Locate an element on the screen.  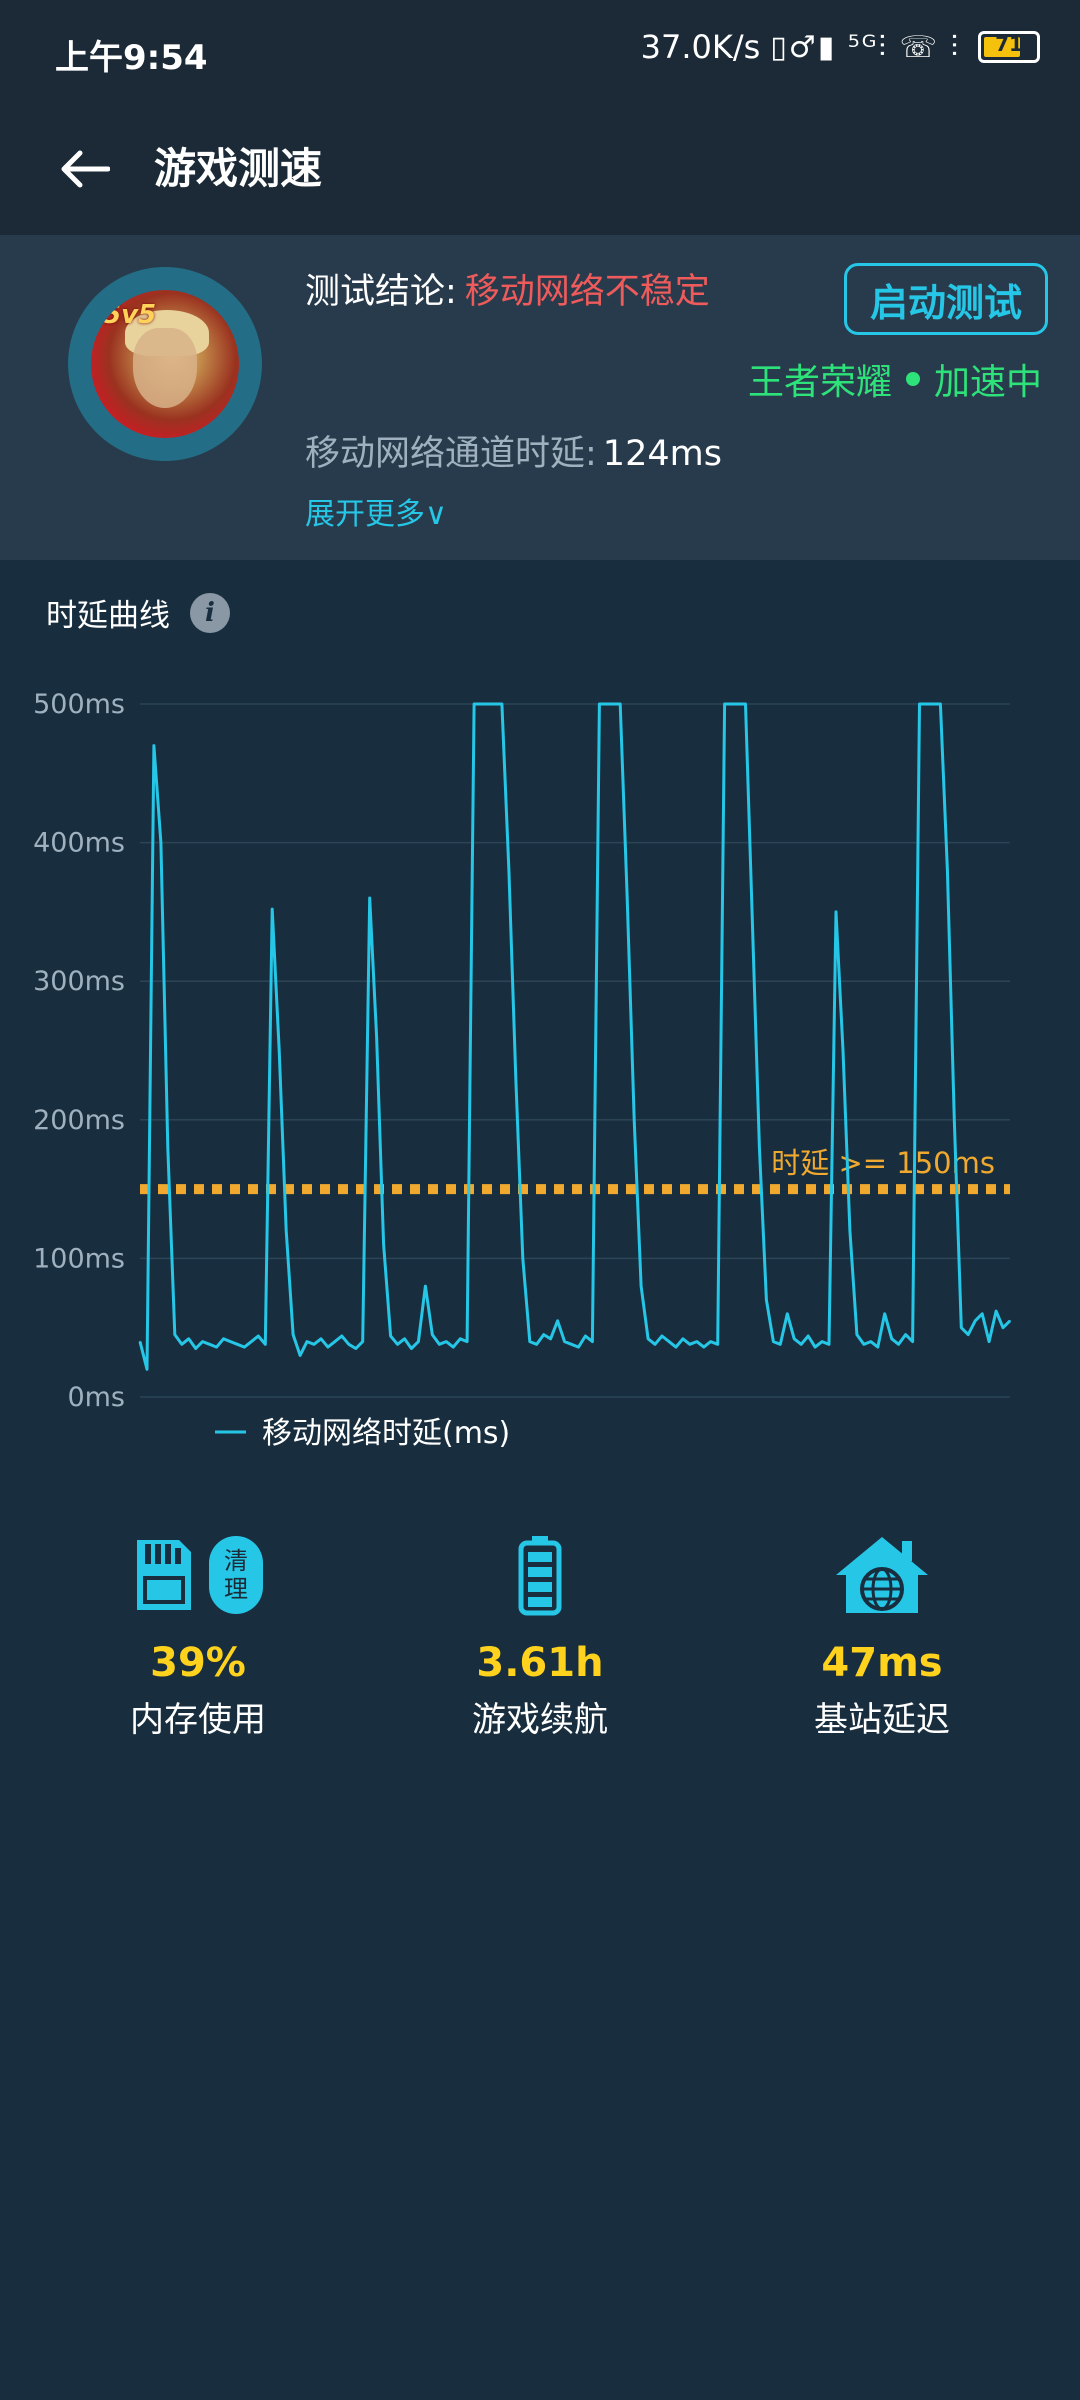
y-tick-label: 300ms is located at coordinates (79, 981).